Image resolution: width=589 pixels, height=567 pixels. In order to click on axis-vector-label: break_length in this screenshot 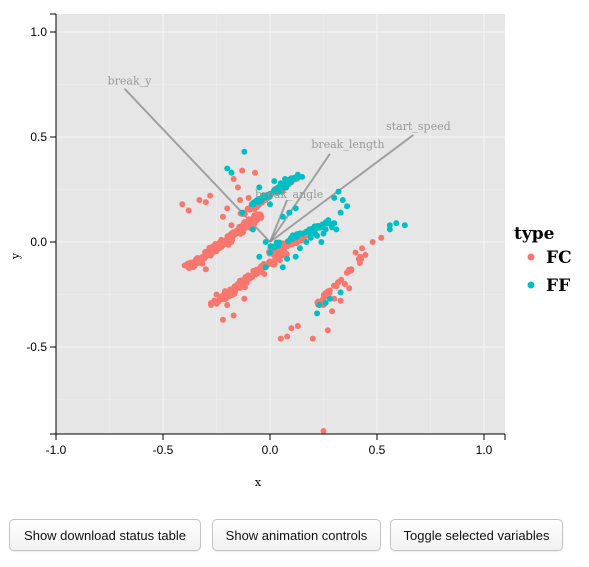, I will do `click(347, 144)`.